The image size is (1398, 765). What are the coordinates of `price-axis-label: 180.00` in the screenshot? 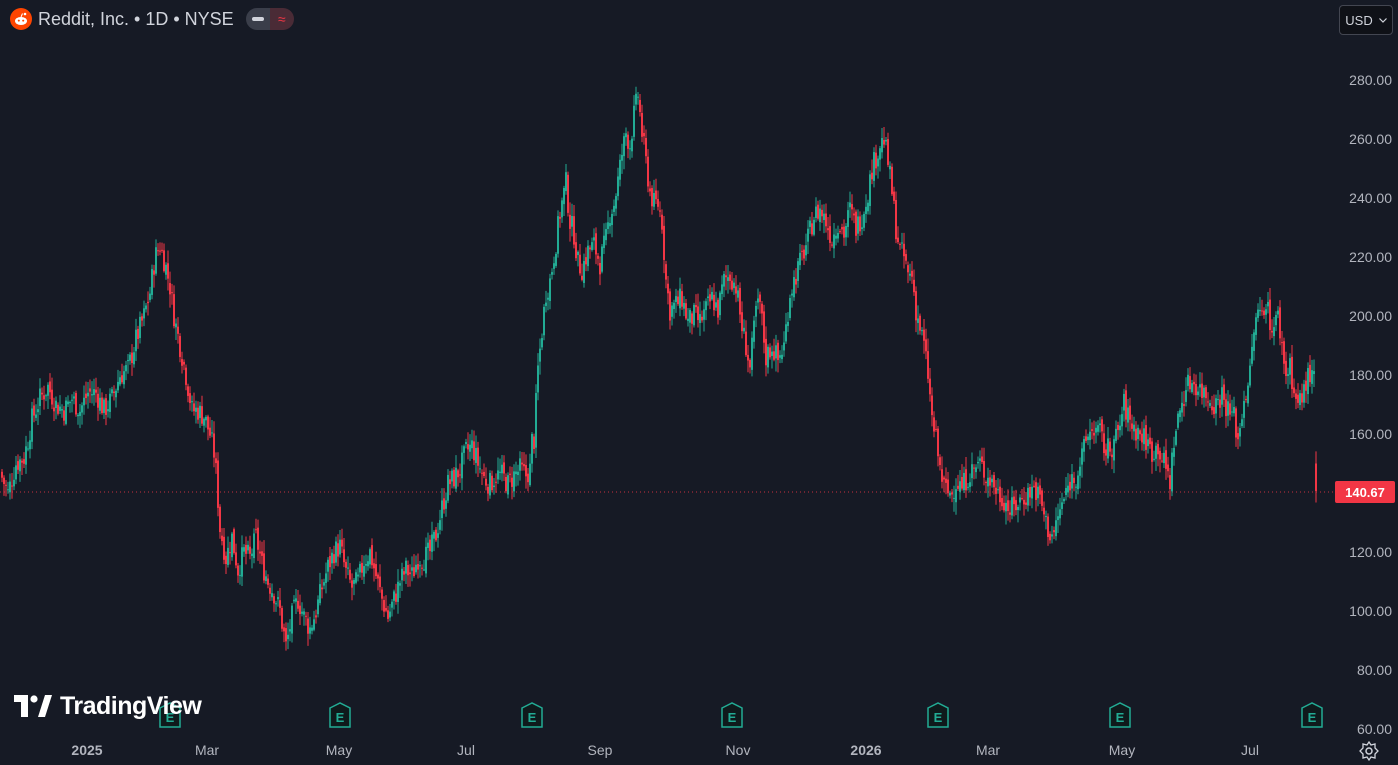 It's located at (1370, 375).